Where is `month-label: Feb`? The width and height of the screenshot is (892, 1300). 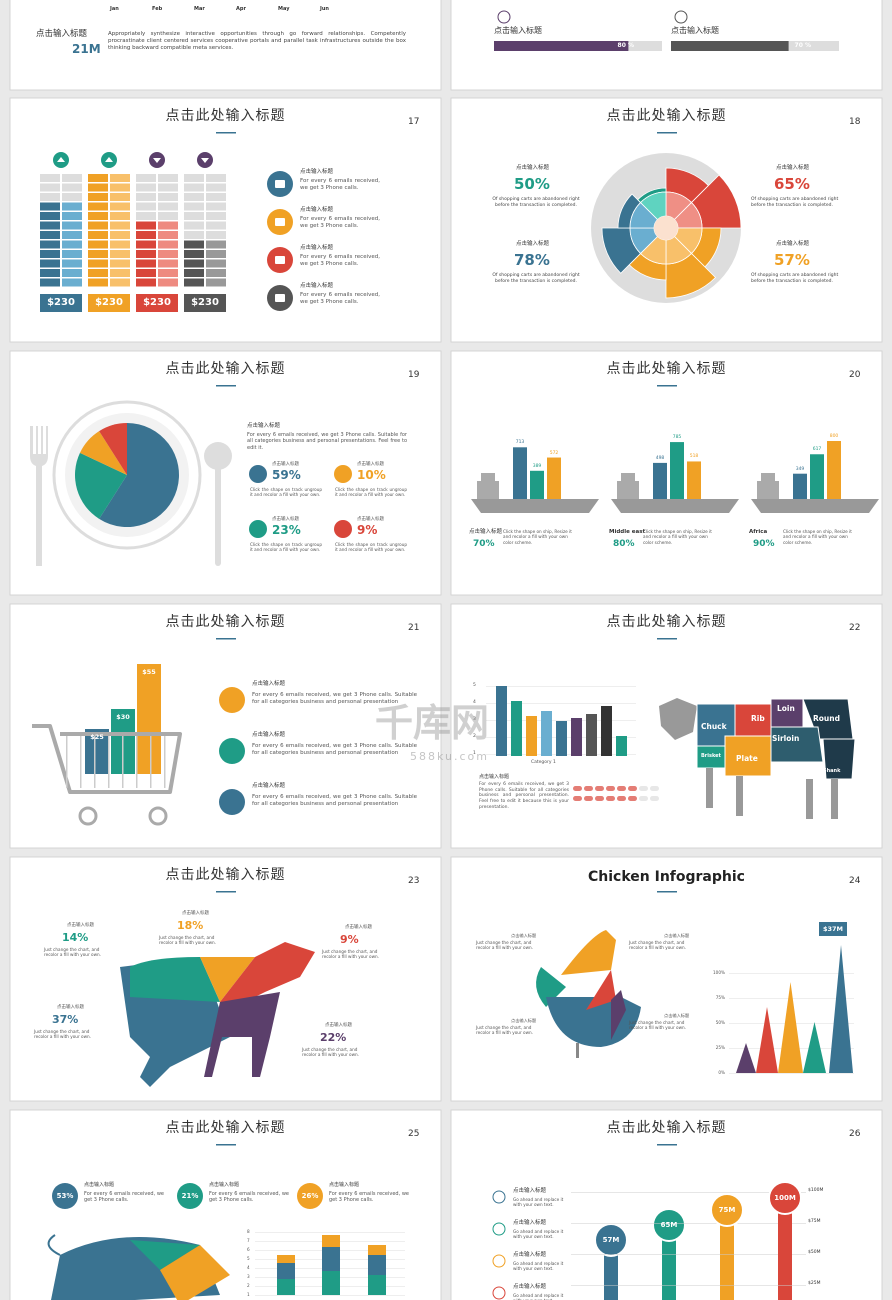
month-label: Feb is located at coordinates (157, 9).